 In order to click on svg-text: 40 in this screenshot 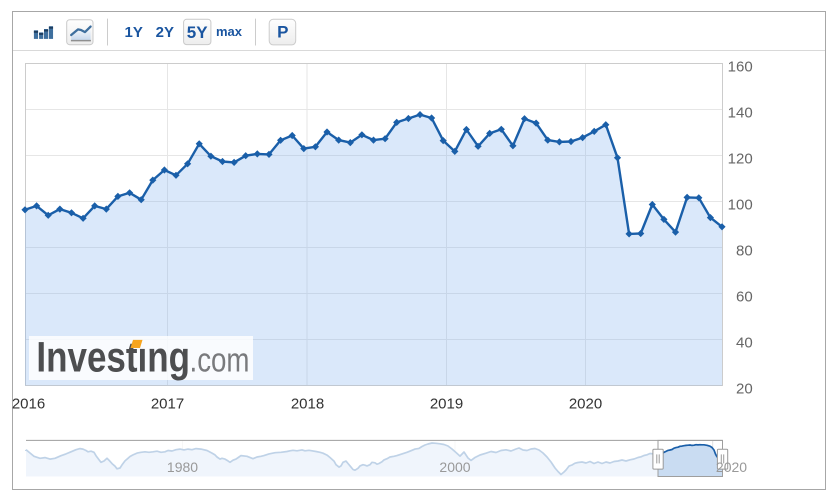, I will do `click(744, 343)`.